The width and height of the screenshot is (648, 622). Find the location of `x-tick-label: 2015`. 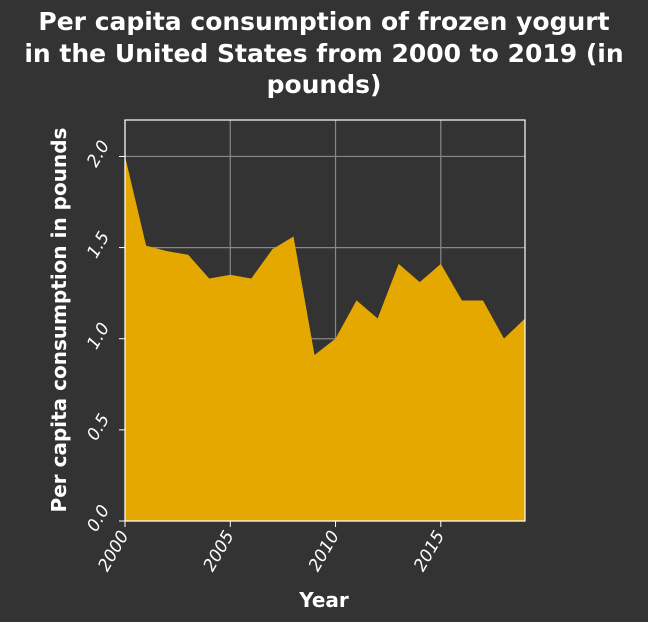

x-tick-label: 2015 is located at coordinates (429, 551).